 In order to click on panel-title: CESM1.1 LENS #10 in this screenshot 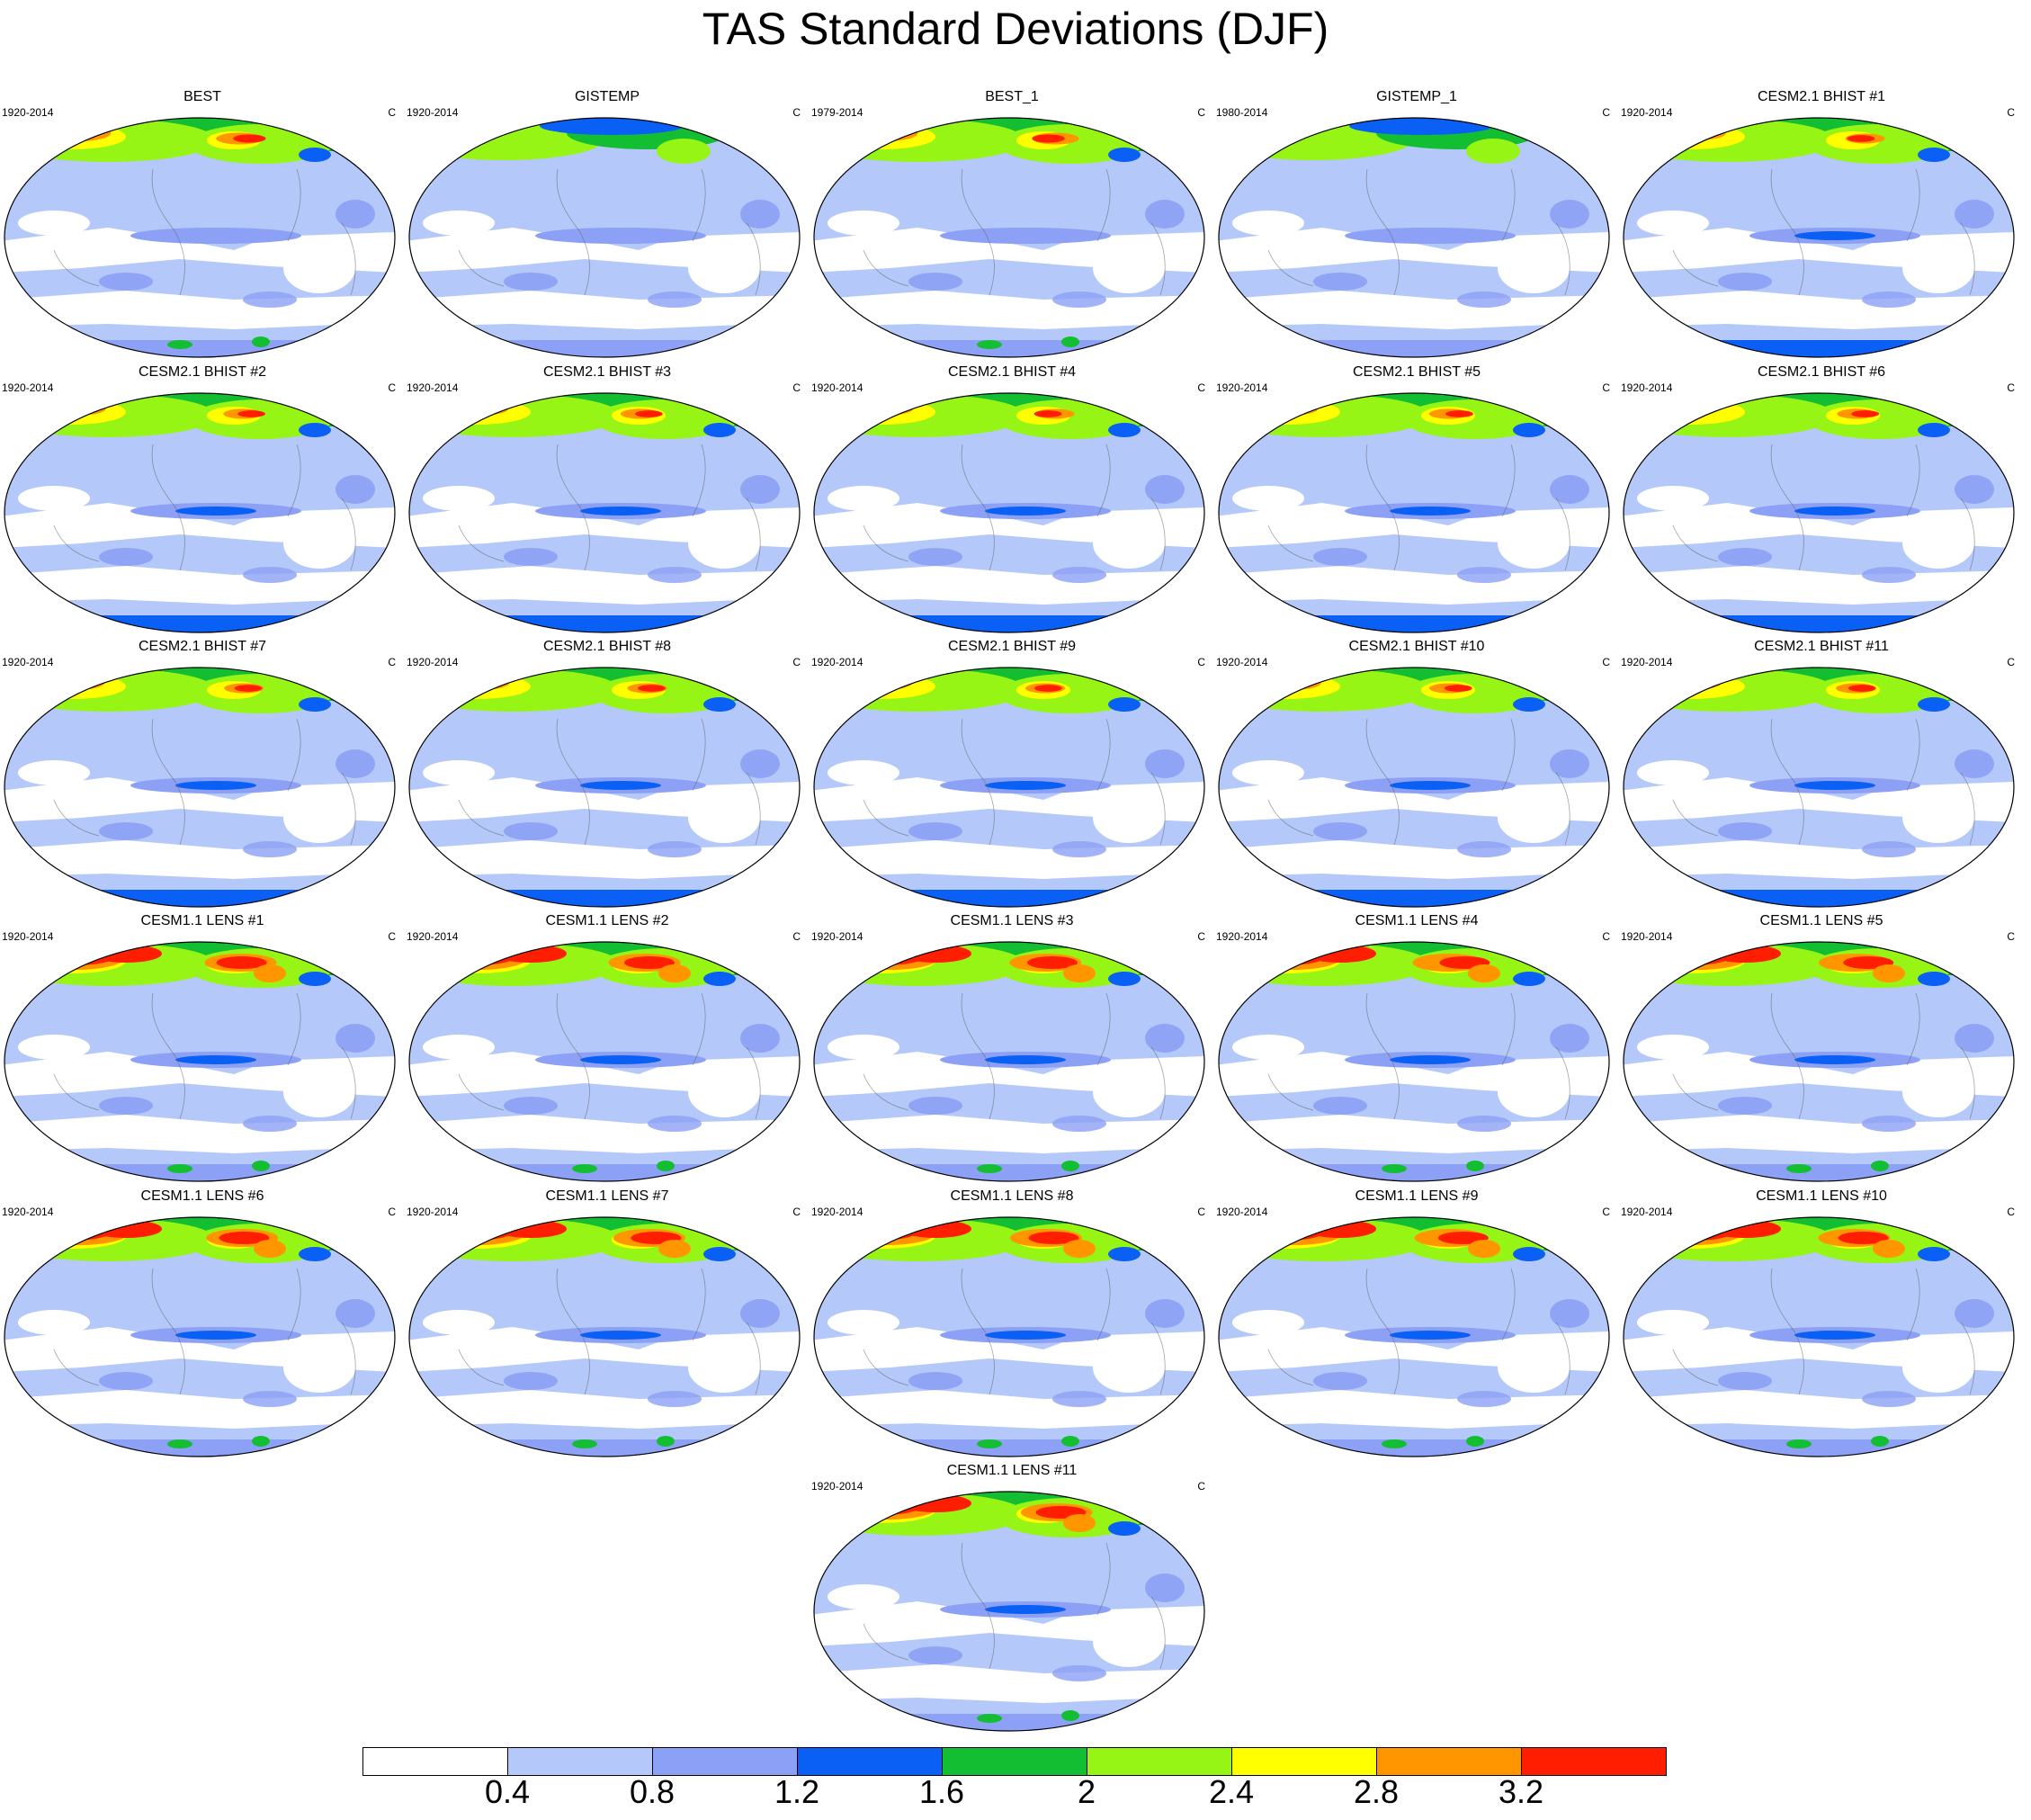, I will do `click(1821, 1196)`.